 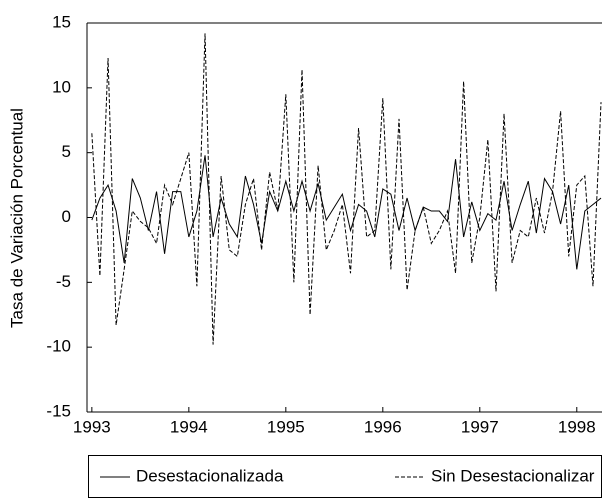 What do you see at coordinates (16, 218) in the screenshot?
I see `y-axis-label: Tasa de Variación Porcentual` at bounding box center [16, 218].